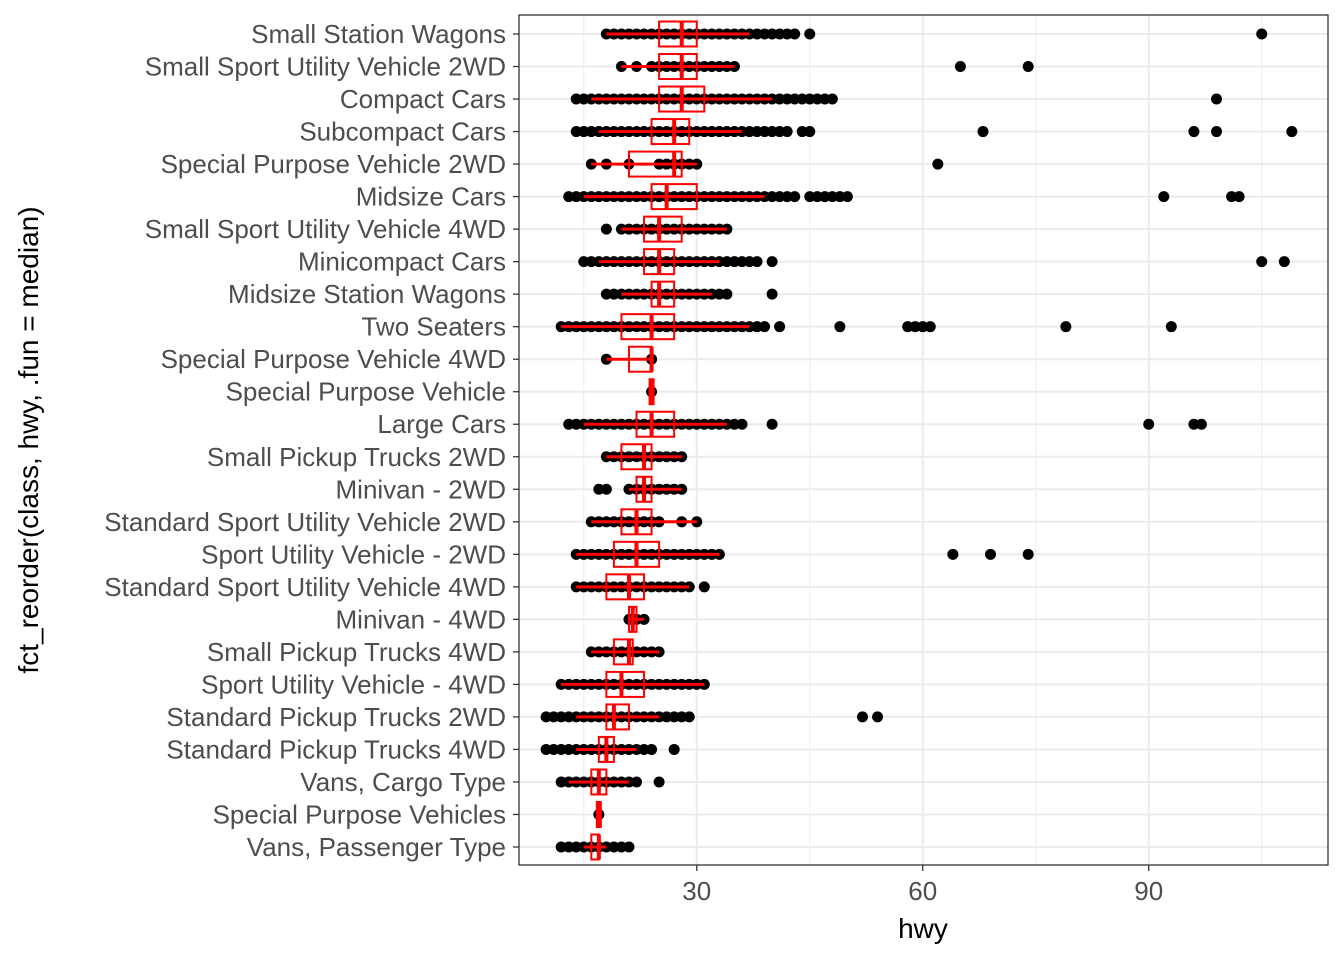 The height and width of the screenshot is (960, 1344). Describe the element at coordinates (376, 847) in the screenshot. I see `y-tick-label: Vans, Passenger Type` at that location.